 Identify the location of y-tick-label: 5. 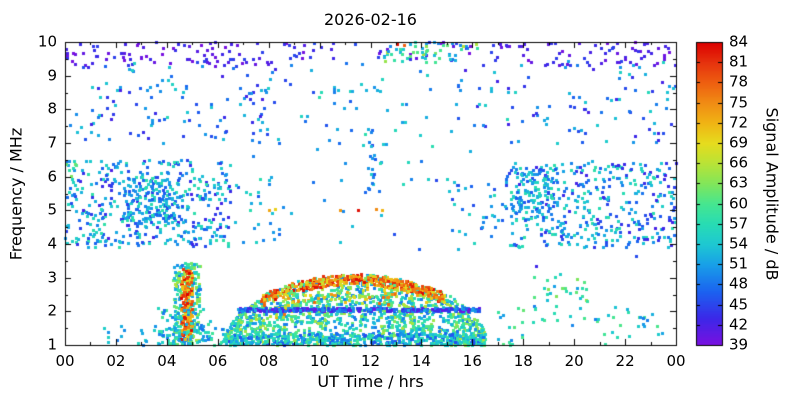
(52, 209).